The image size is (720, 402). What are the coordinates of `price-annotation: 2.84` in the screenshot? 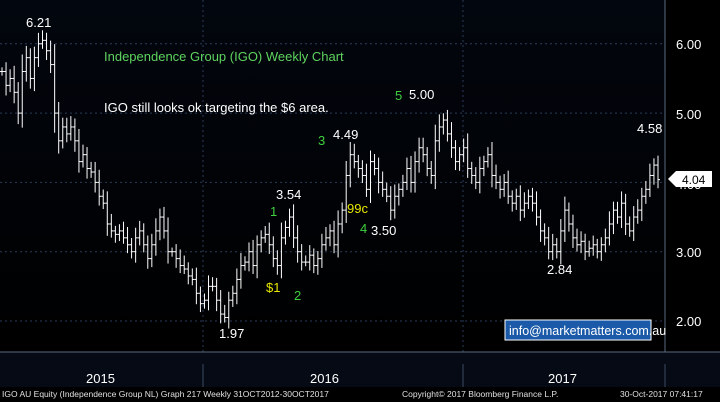 It's located at (559, 269).